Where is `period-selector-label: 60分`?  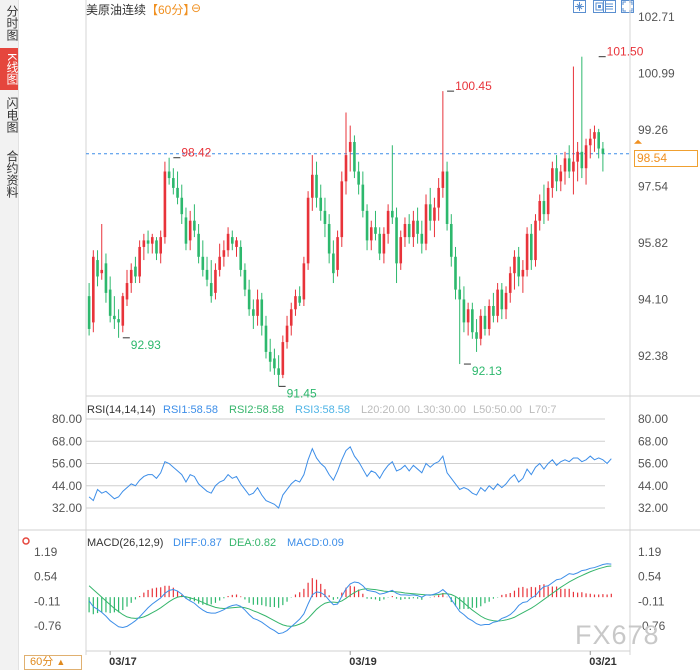
period-selector-label: 60分 is located at coordinates (42, 662).